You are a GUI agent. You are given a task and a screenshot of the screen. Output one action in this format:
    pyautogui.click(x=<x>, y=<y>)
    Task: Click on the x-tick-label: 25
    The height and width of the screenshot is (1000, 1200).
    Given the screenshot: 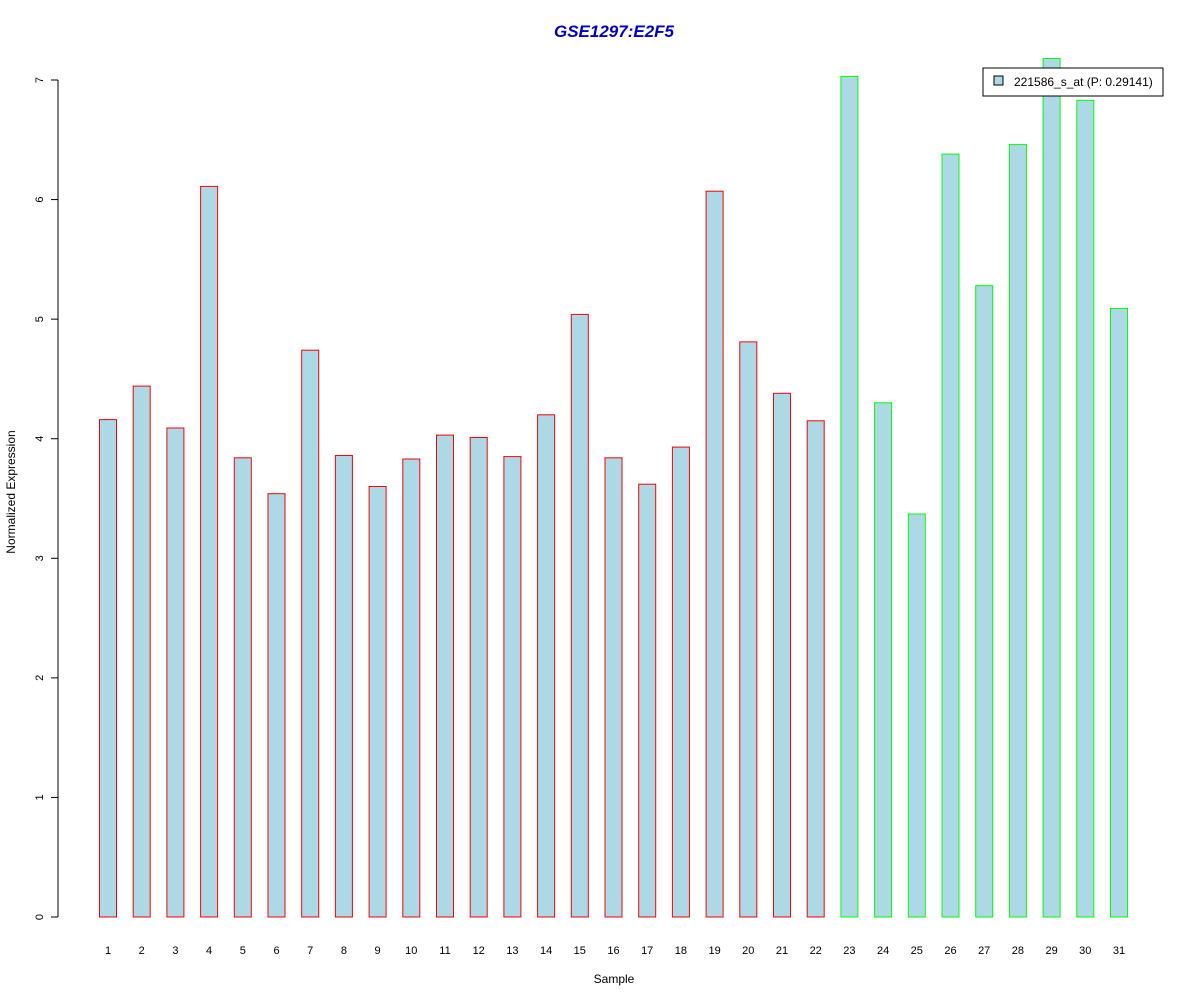 What is the action you would take?
    pyautogui.click(x=917, y=951)
    